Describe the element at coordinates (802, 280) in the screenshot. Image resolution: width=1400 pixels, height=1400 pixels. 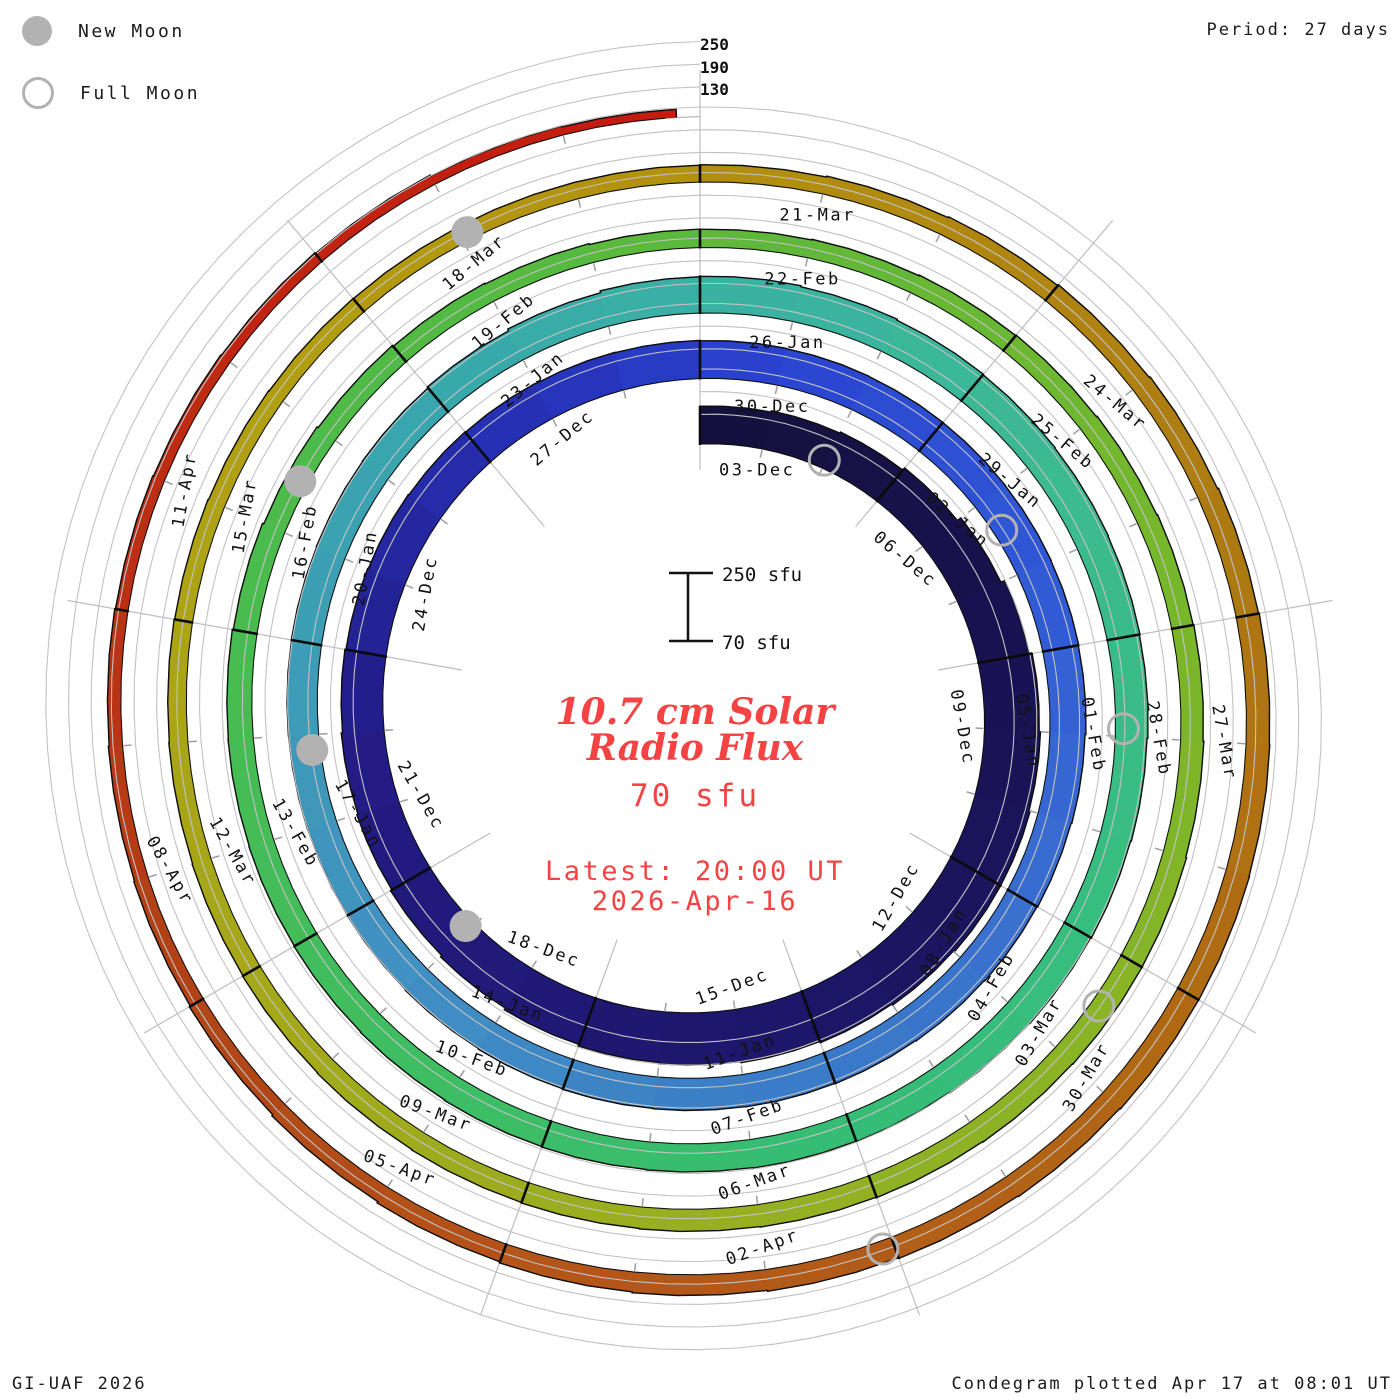
I see `date-label: 22-Feb` at that location.